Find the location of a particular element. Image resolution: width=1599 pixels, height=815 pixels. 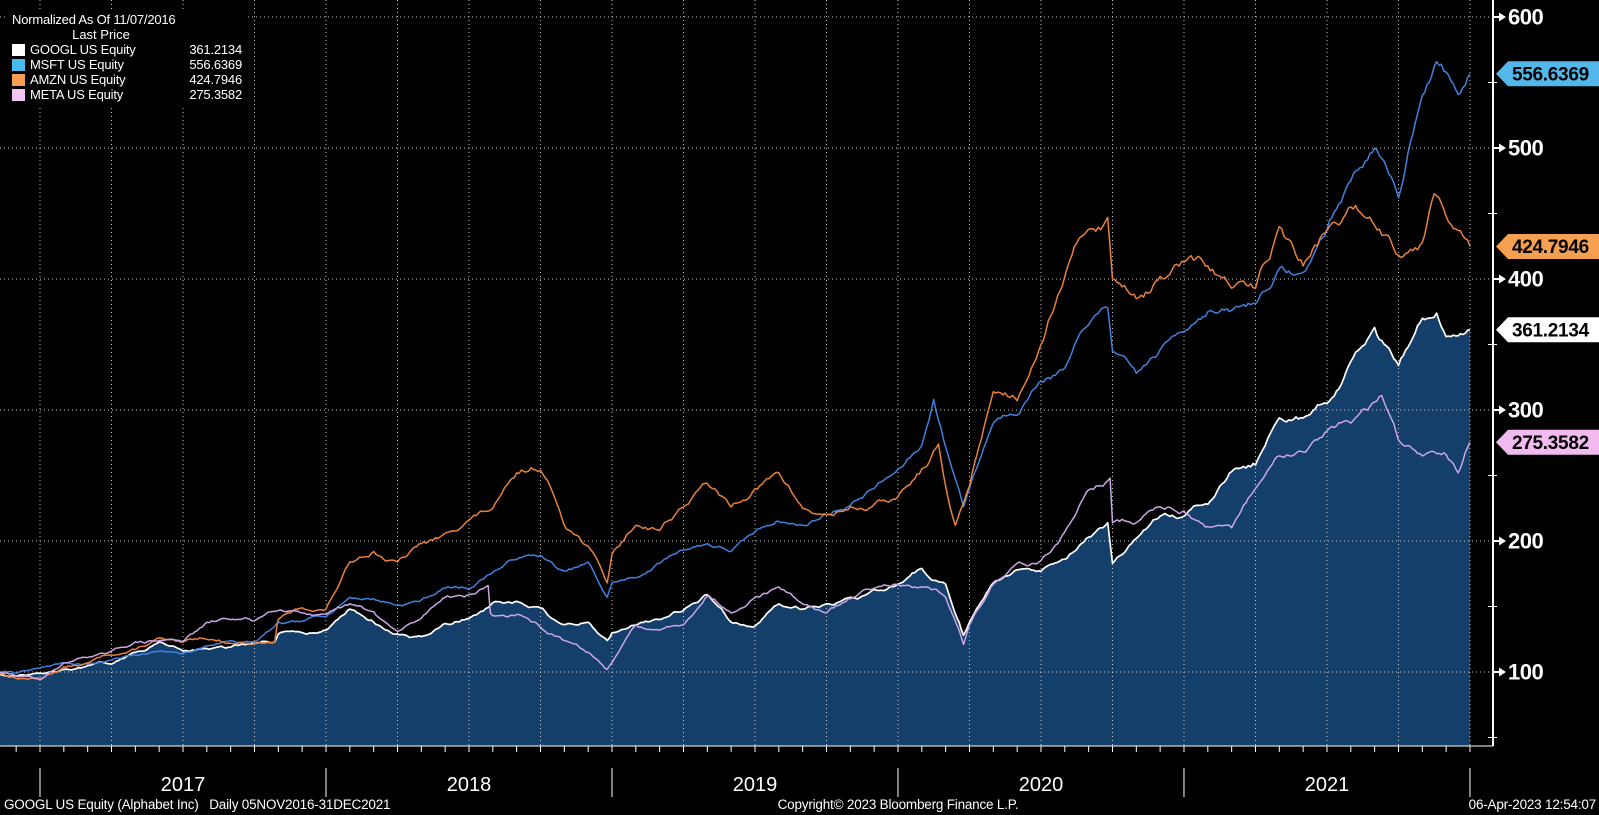

legend-series-name: MSFT US Equity is located at coordinates (77, 64).